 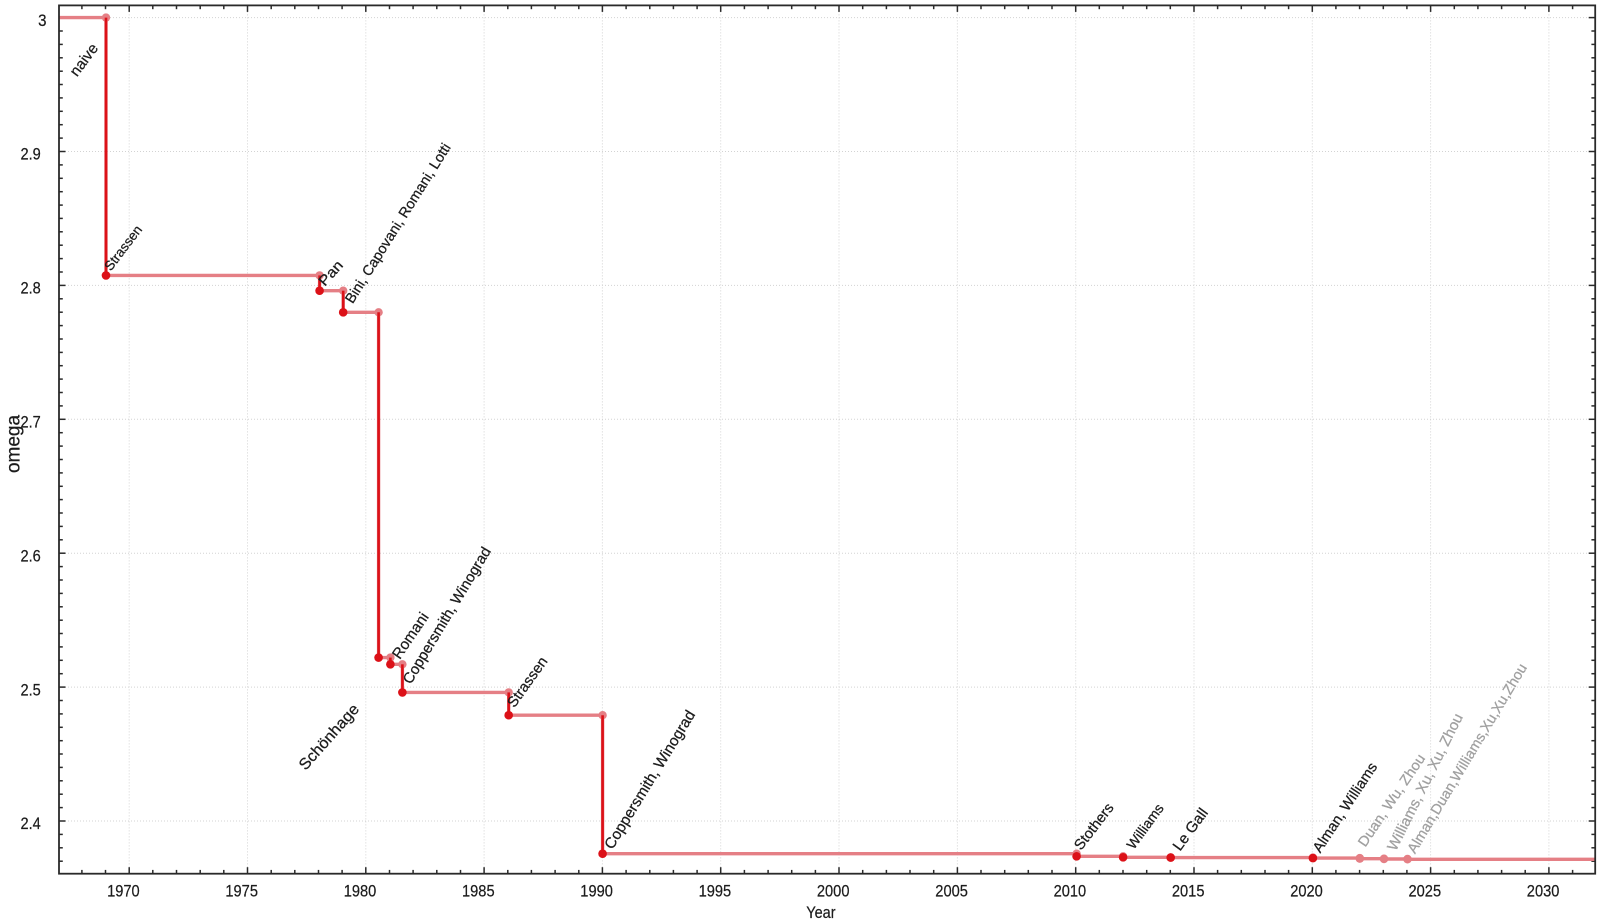 What do you see at coordinates (1543, 892) in the screenshot?
I see `svg-text: 2030` at bounding box center [1543, 892].